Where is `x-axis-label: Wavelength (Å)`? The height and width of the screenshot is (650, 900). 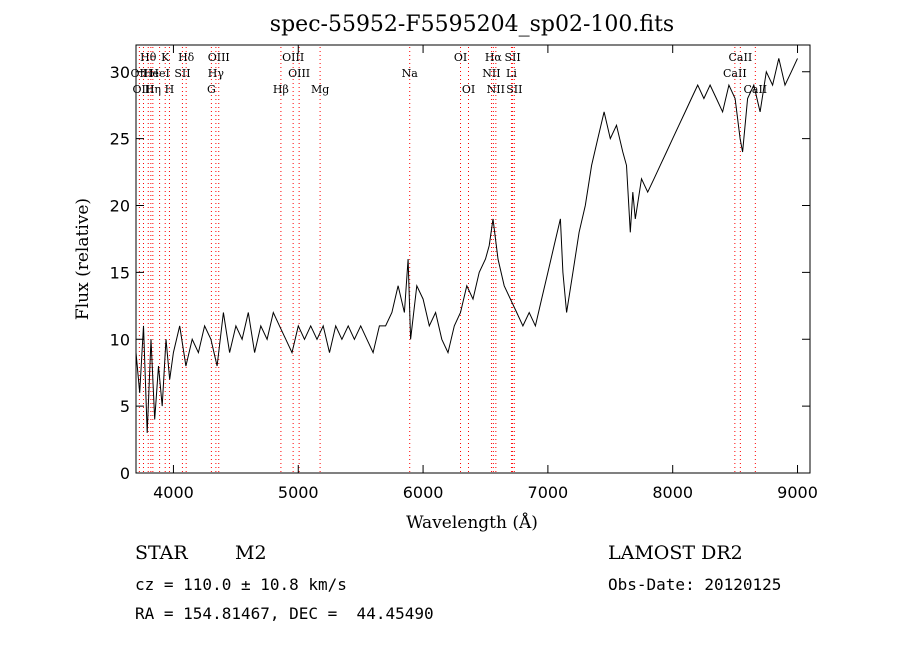
x-axis-label: Wavelength (Å) is located at coordinates (472, 522).